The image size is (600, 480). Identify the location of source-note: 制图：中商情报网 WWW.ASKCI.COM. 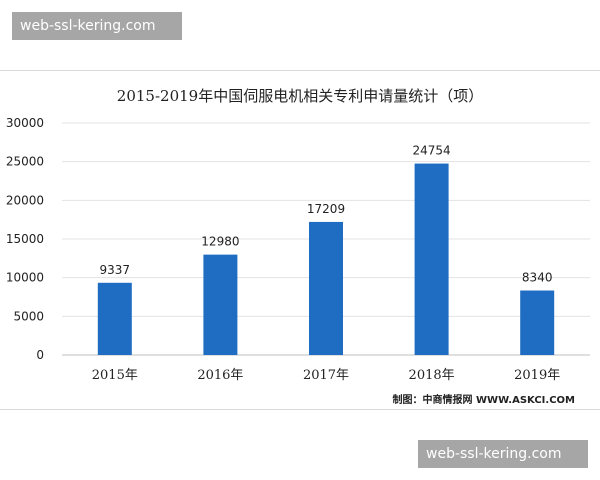
(484, 399).